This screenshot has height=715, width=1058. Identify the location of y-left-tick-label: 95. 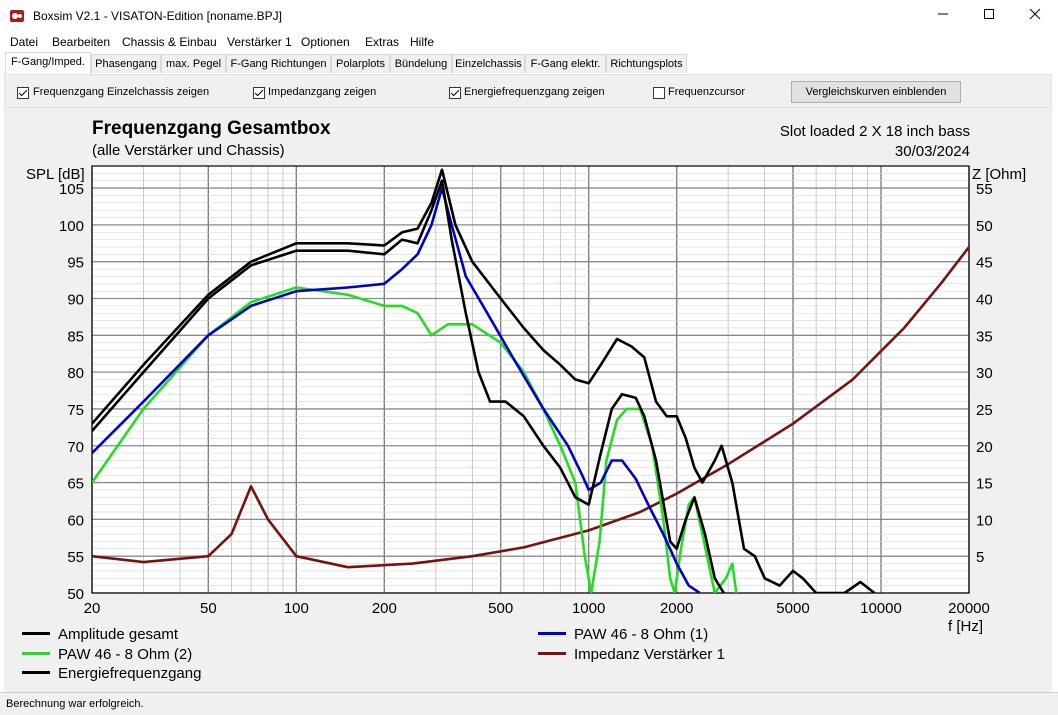
(75, 263).